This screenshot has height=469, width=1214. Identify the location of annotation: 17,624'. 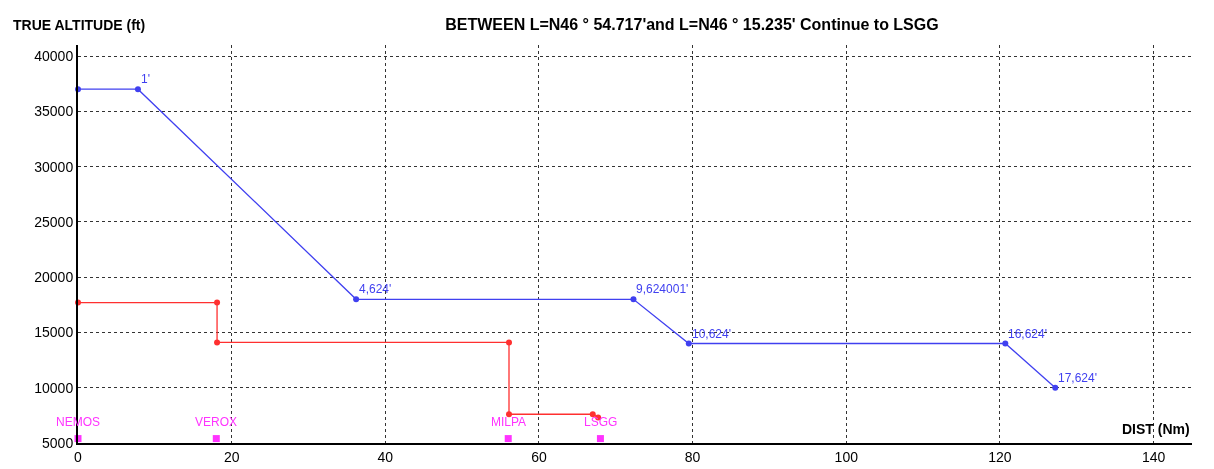
(1077, 378).